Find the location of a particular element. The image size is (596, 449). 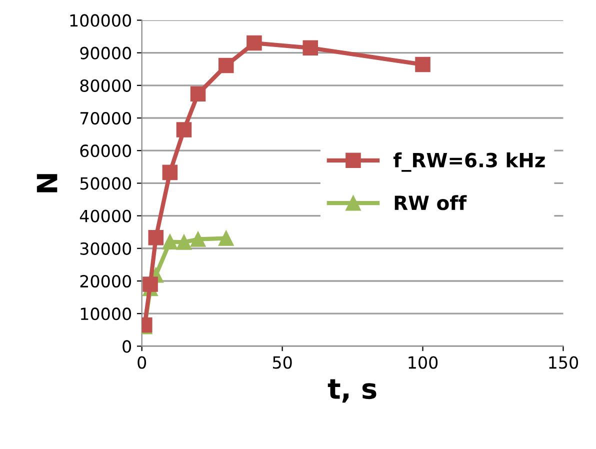

x-tick-label: 150 is located at coordinates (563, 362).